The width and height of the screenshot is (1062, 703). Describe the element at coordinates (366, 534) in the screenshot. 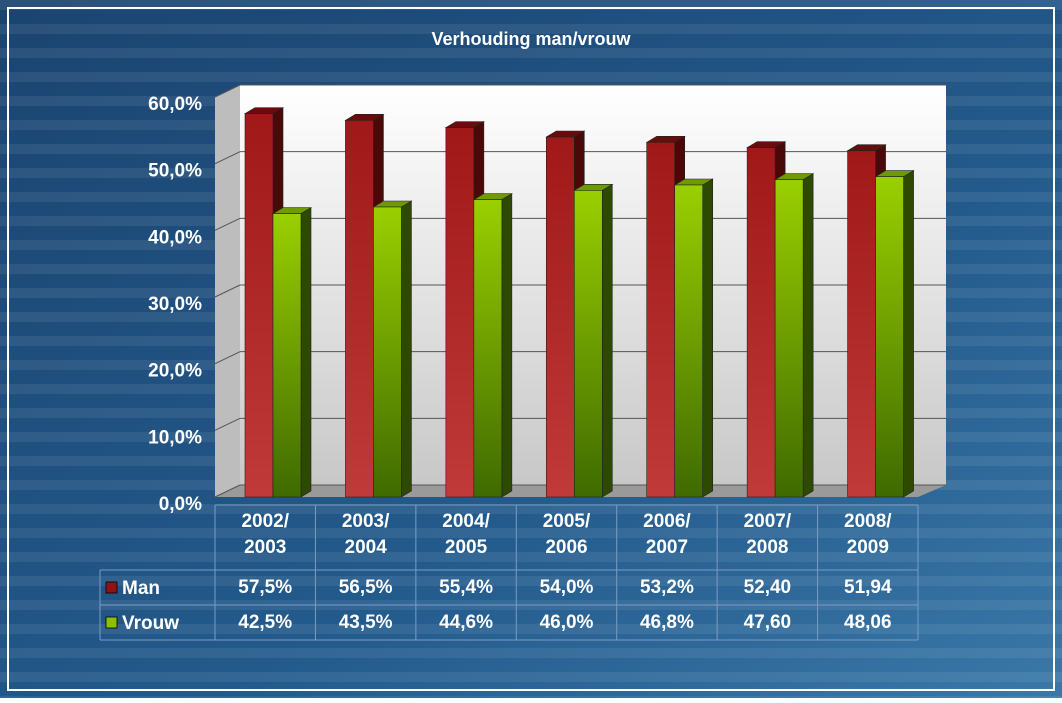

I see `x-tick-label: 2003/2004` at that location.